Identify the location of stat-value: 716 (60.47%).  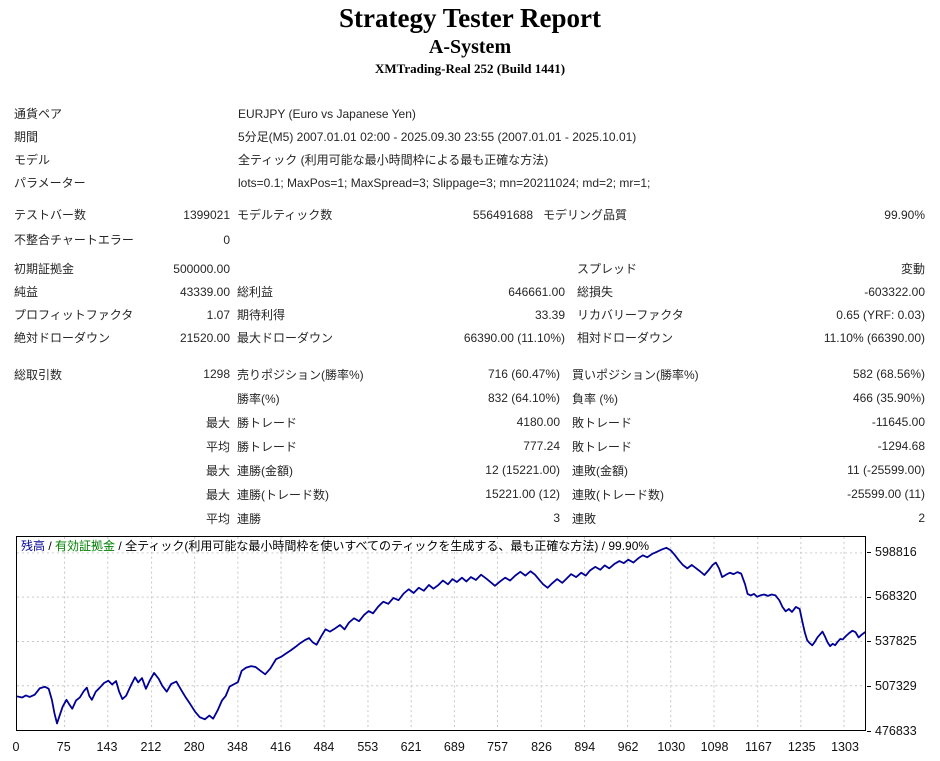
(523, 374).